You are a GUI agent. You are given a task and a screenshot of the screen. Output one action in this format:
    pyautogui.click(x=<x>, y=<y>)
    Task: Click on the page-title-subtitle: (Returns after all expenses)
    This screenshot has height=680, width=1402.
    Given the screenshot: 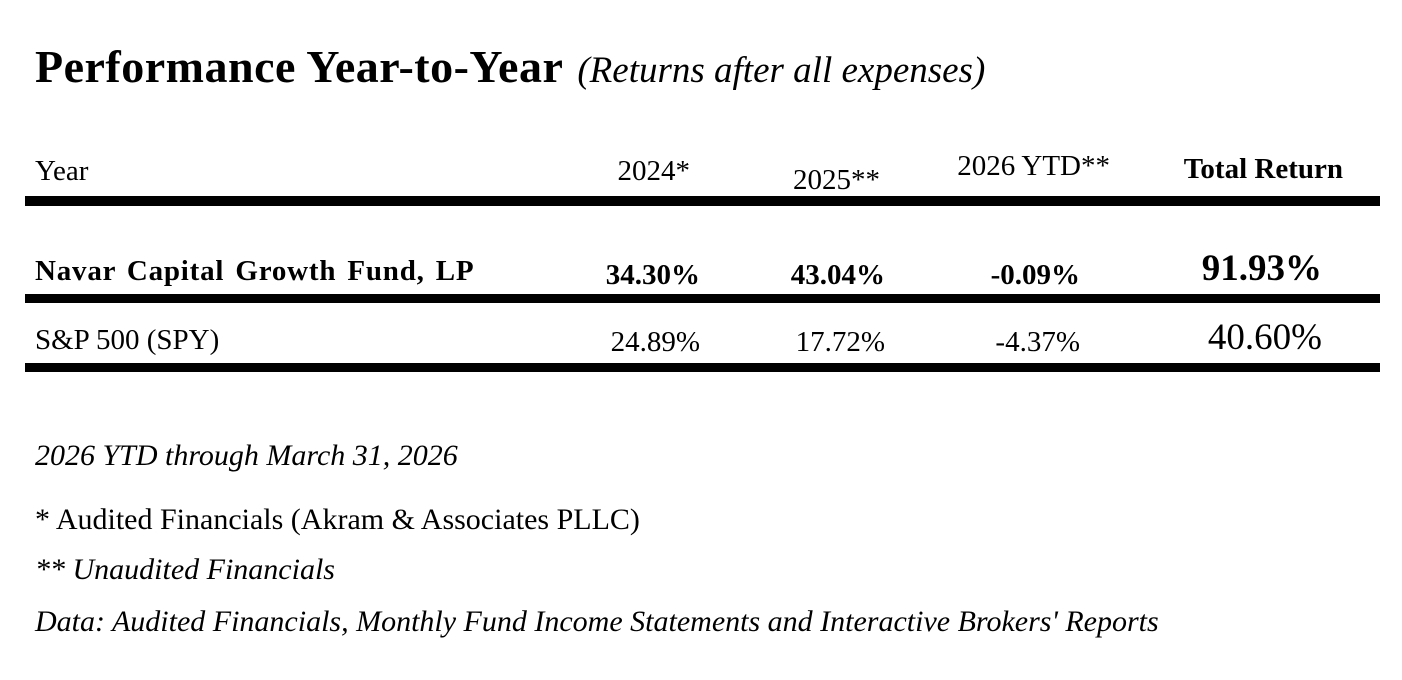 What is the action you would take?
    pyautogui.click(x=781, y=70)
    